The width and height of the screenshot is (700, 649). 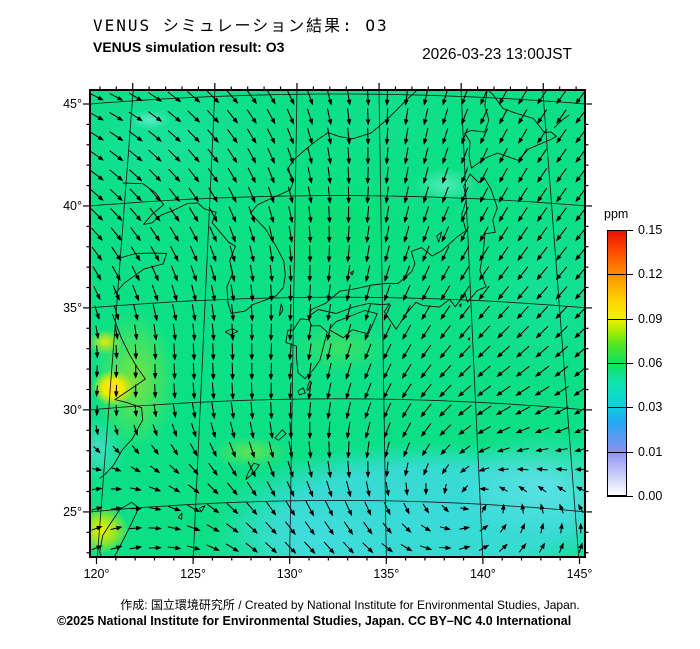 I want to click on colorbar-tick-label-0.00: 0.00, so click(x=650, y=496).